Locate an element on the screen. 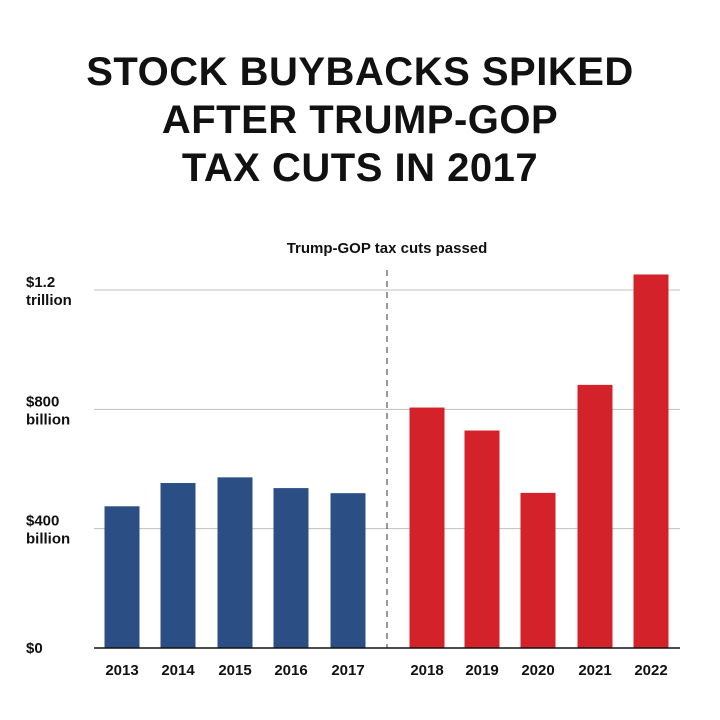  bar-2016 is located at coordinates (291, 568).